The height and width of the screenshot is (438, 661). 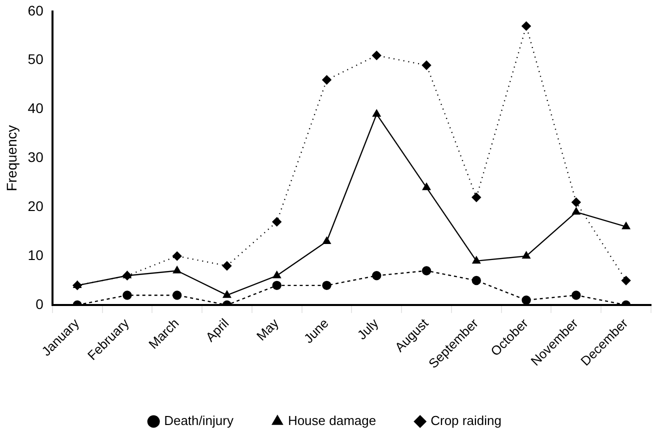 I want to click on y-tick-label: 0, so click(x=40, y=304).